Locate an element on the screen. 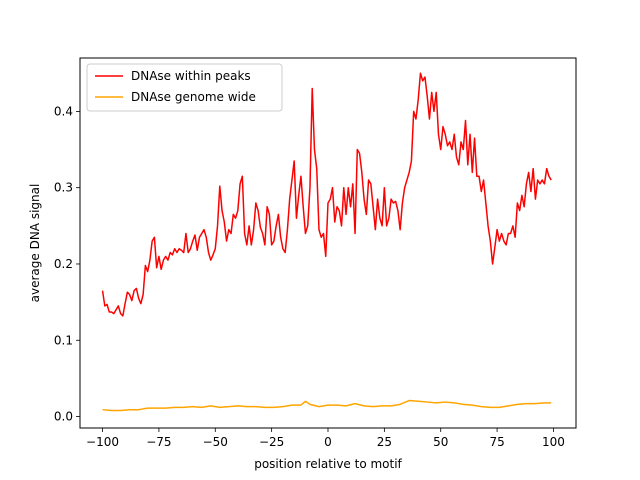 Image resolution: width=640 pixels, height=480 pixels. x-tick-label: 75 is located at coordinates (496, 442).